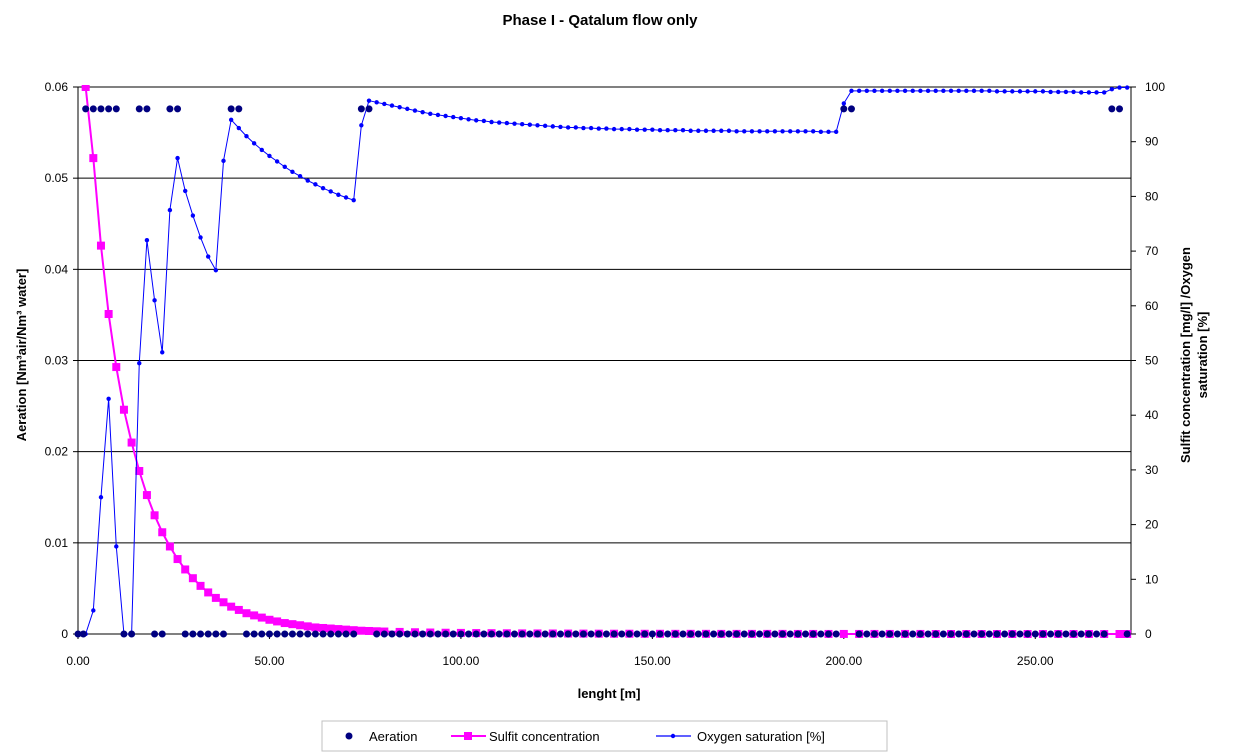 The width and height of the screenshot is (1233, 753). What do you see at coordinates (1152, 361) in the screenshot?
I see `y-right-tick-label: 50` at bounding box center [1152, 361].